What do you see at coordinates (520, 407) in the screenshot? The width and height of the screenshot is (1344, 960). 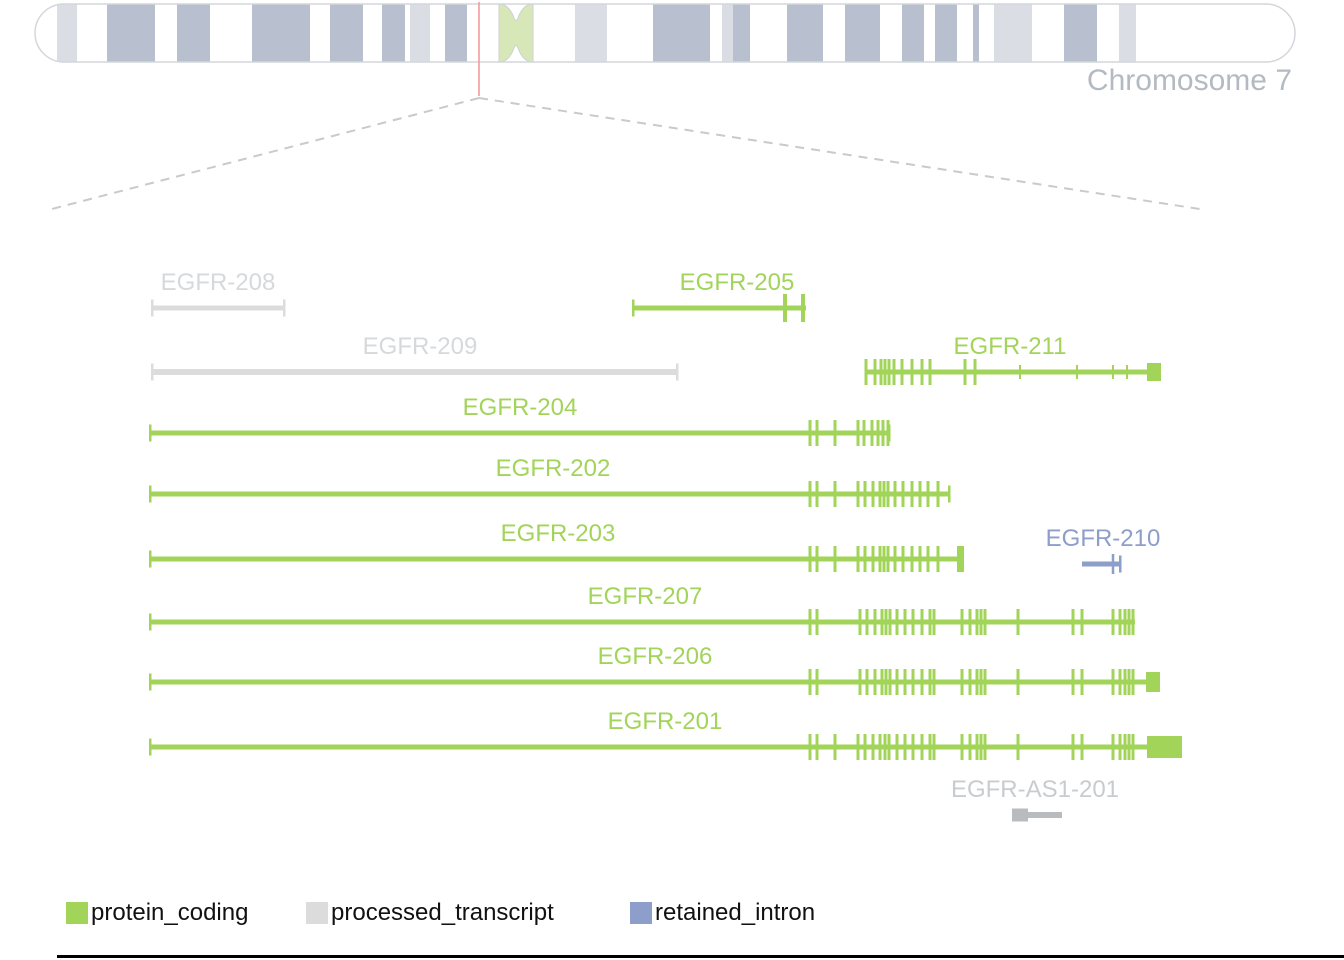 I see `transcript-label-EGFR-204: EGFR-204` at bounding box center [520, 407].